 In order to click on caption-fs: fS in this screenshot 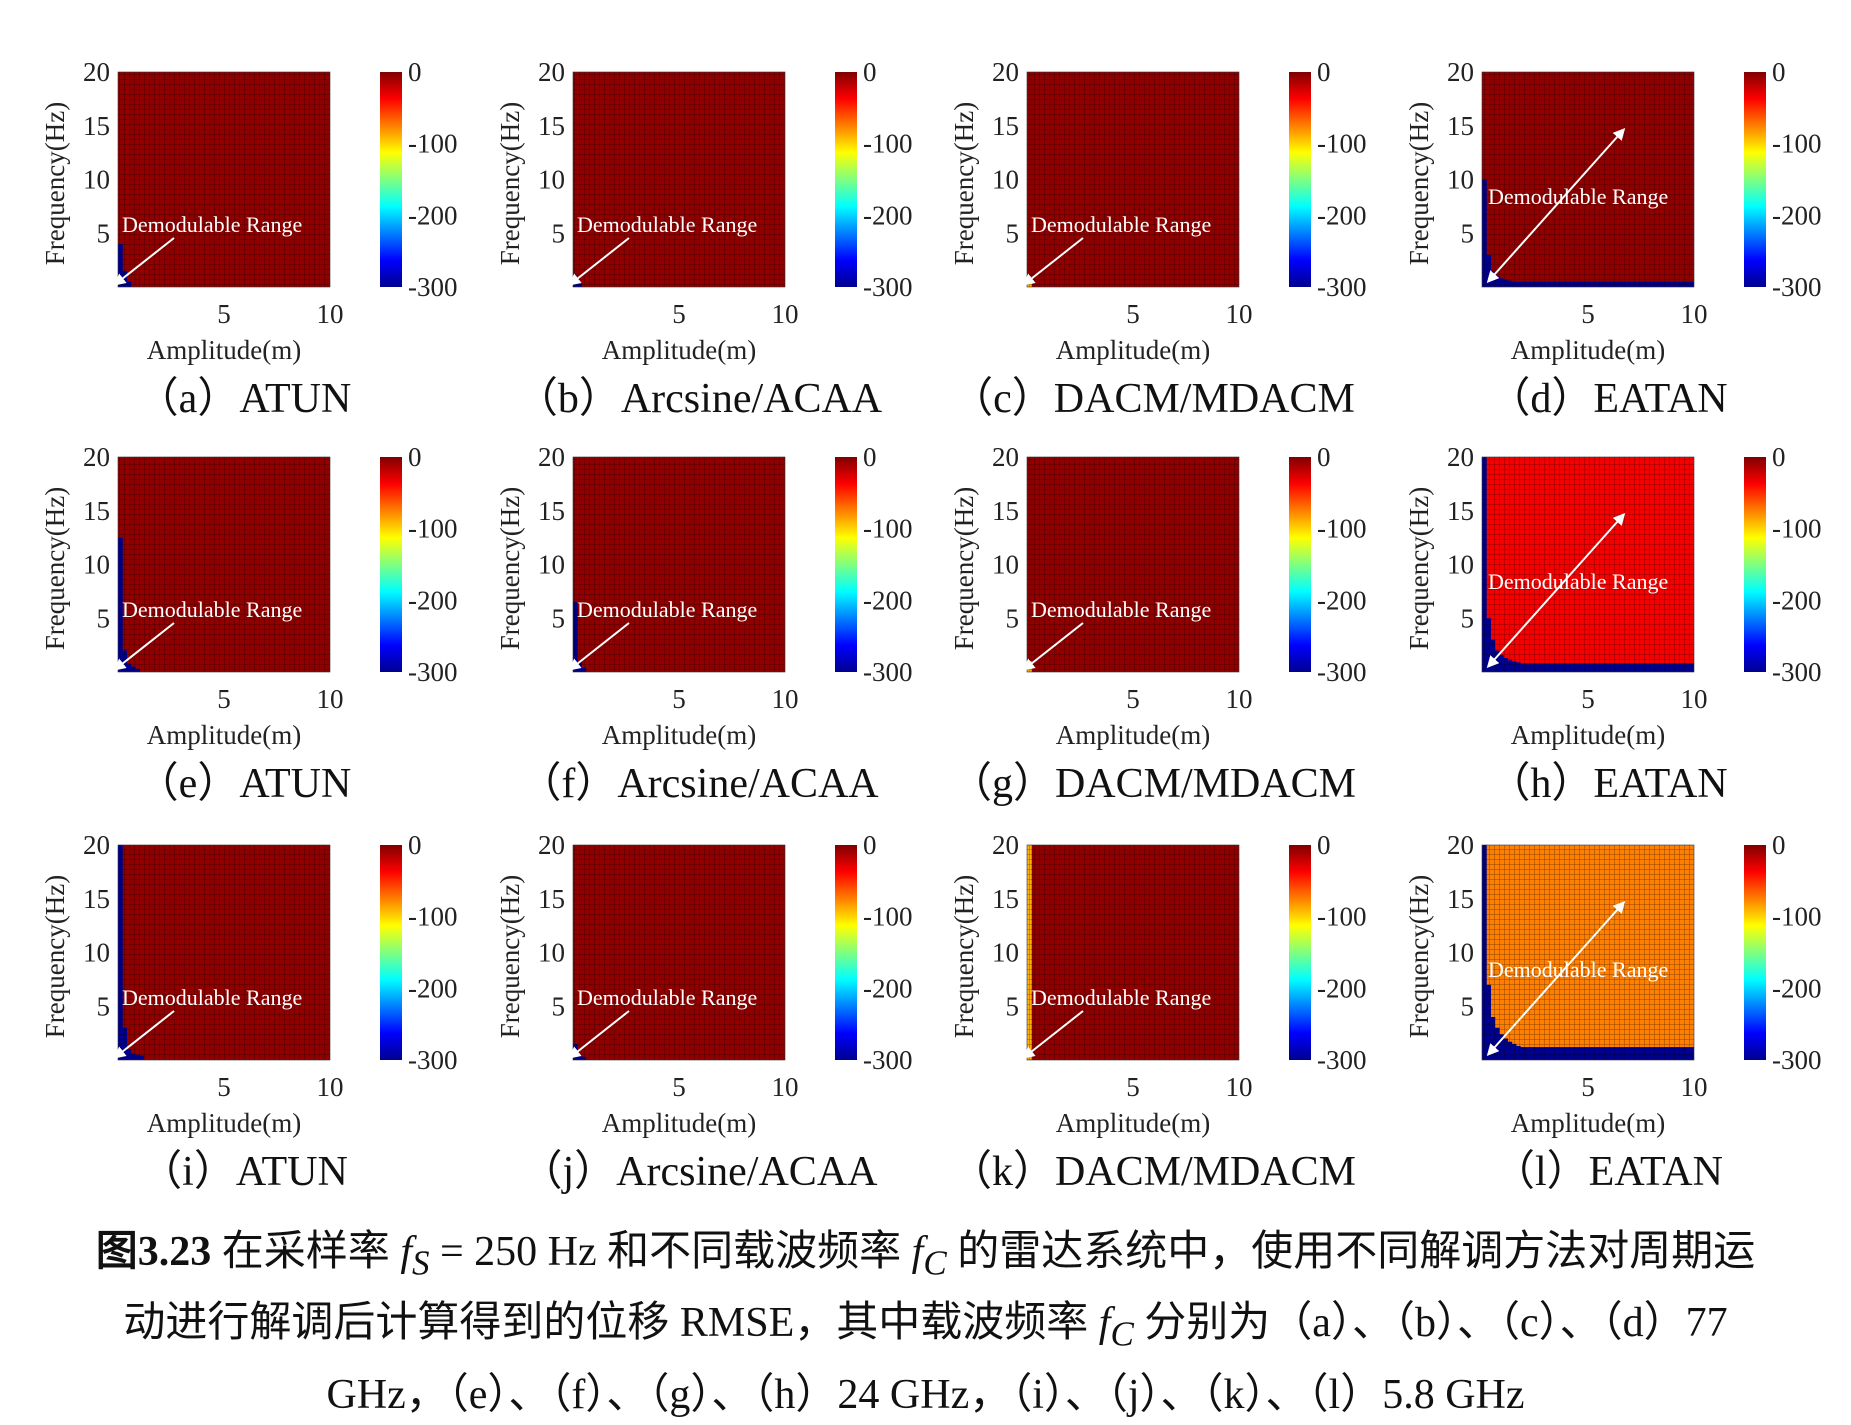, I will do `click(415, 1256)`.